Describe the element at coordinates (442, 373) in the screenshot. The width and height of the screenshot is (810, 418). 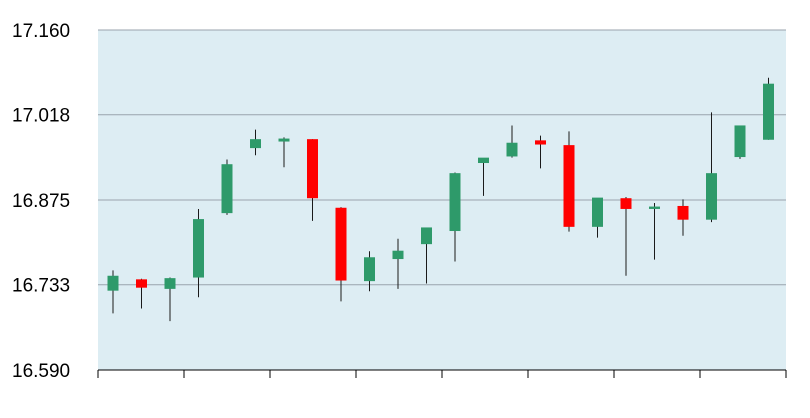
I see `x-axis` at that location.